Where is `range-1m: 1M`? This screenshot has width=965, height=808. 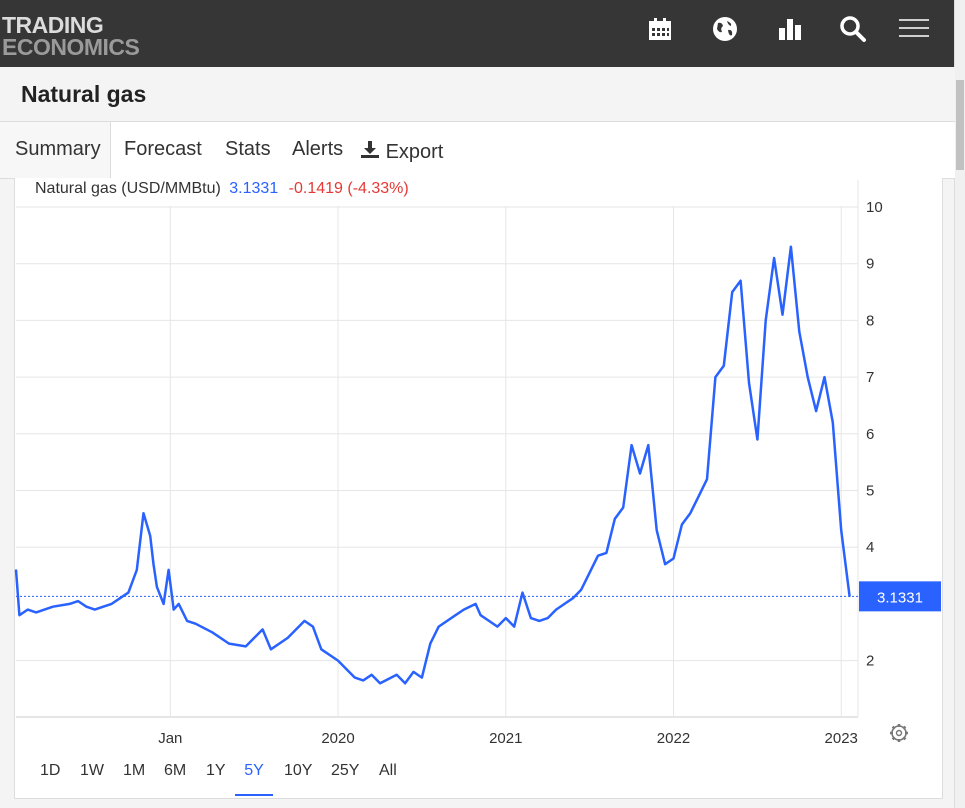 range-1m: 1M is located at coordinates (134, 770).